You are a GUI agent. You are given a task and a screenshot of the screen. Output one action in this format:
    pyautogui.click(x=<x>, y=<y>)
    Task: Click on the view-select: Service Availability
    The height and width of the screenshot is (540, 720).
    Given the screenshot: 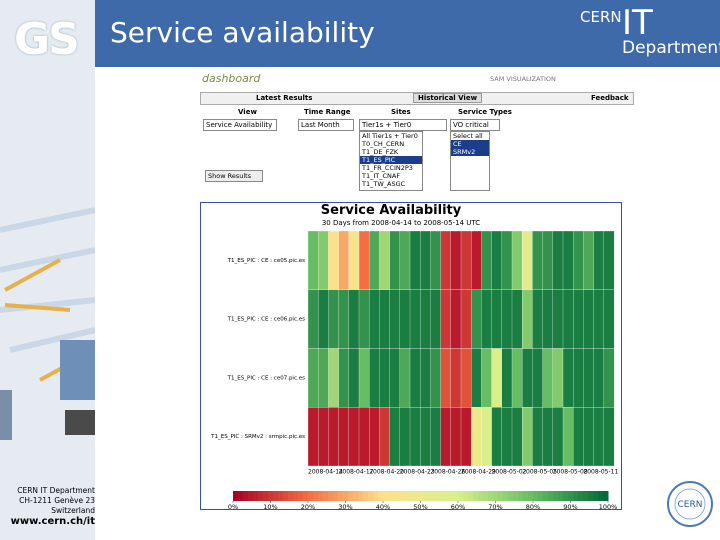 What is the action you would take?
    pyautogui.click(x=240, y=125)
    